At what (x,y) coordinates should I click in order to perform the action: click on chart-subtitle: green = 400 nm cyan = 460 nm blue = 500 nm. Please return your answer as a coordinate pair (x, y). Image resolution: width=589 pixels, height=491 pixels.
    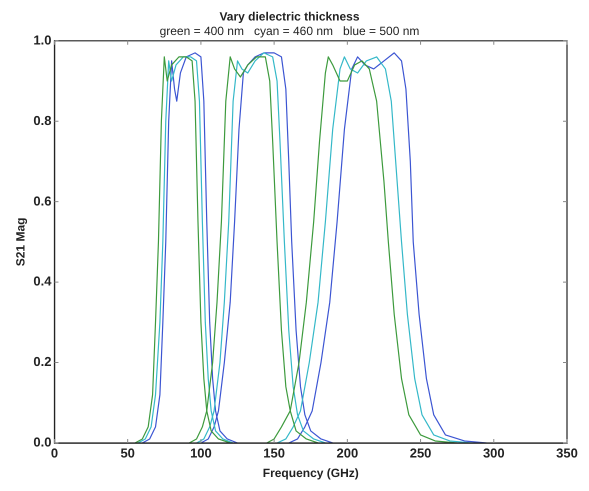
    Looking at the image, I should click on (290, 31).